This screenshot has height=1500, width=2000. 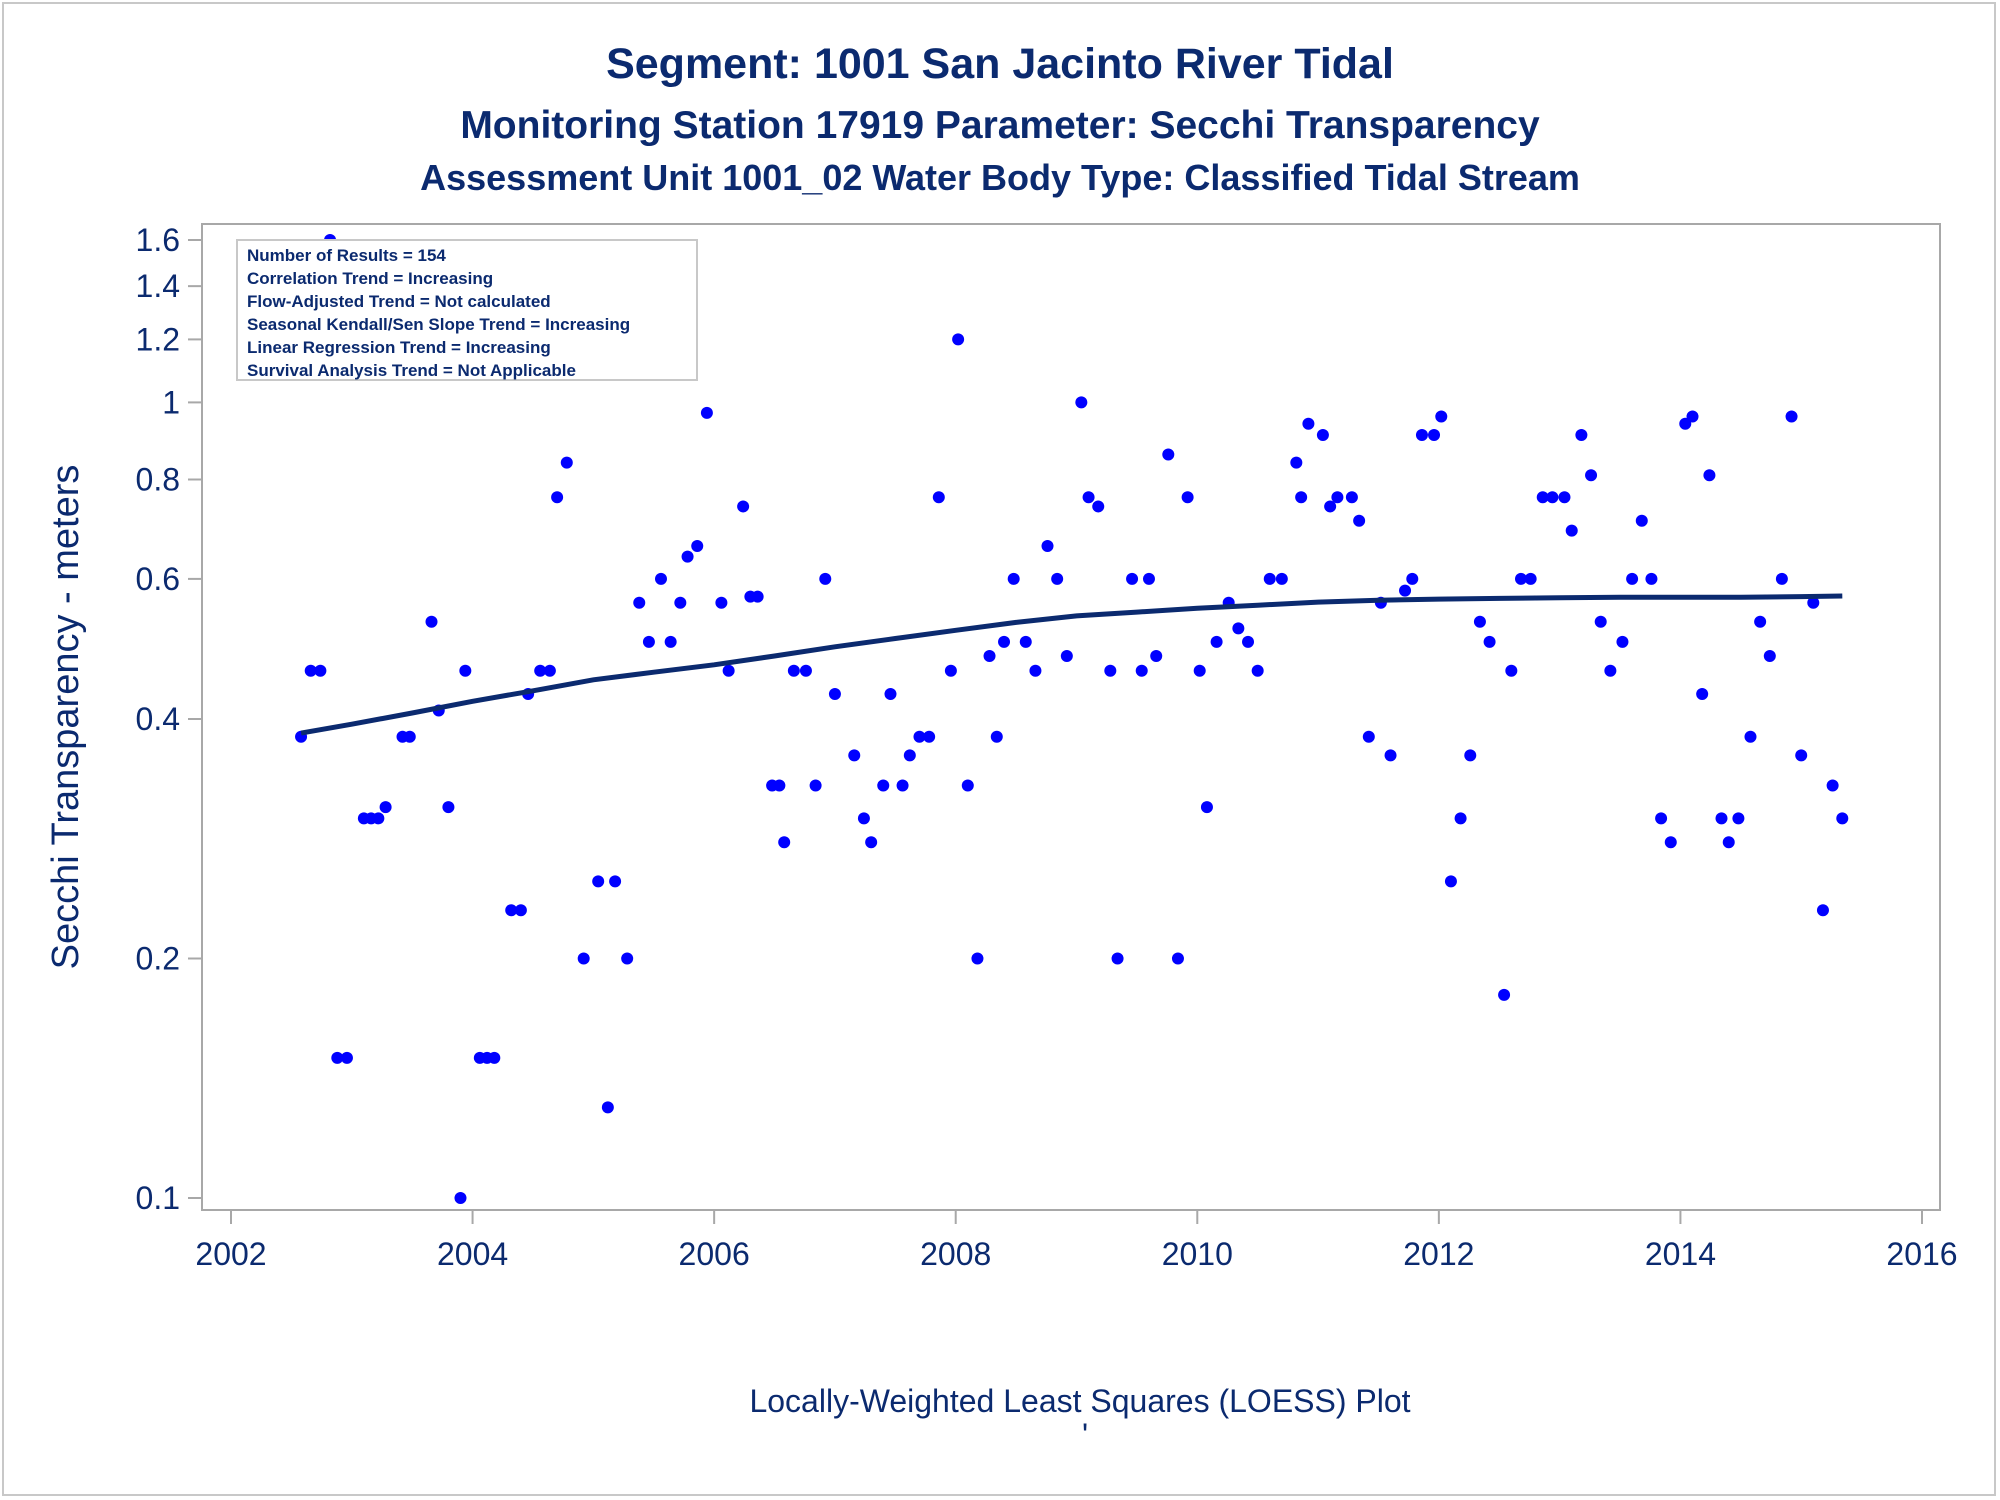 I want to click on x-tick-label: 2004, so click(x=472, y=1254).